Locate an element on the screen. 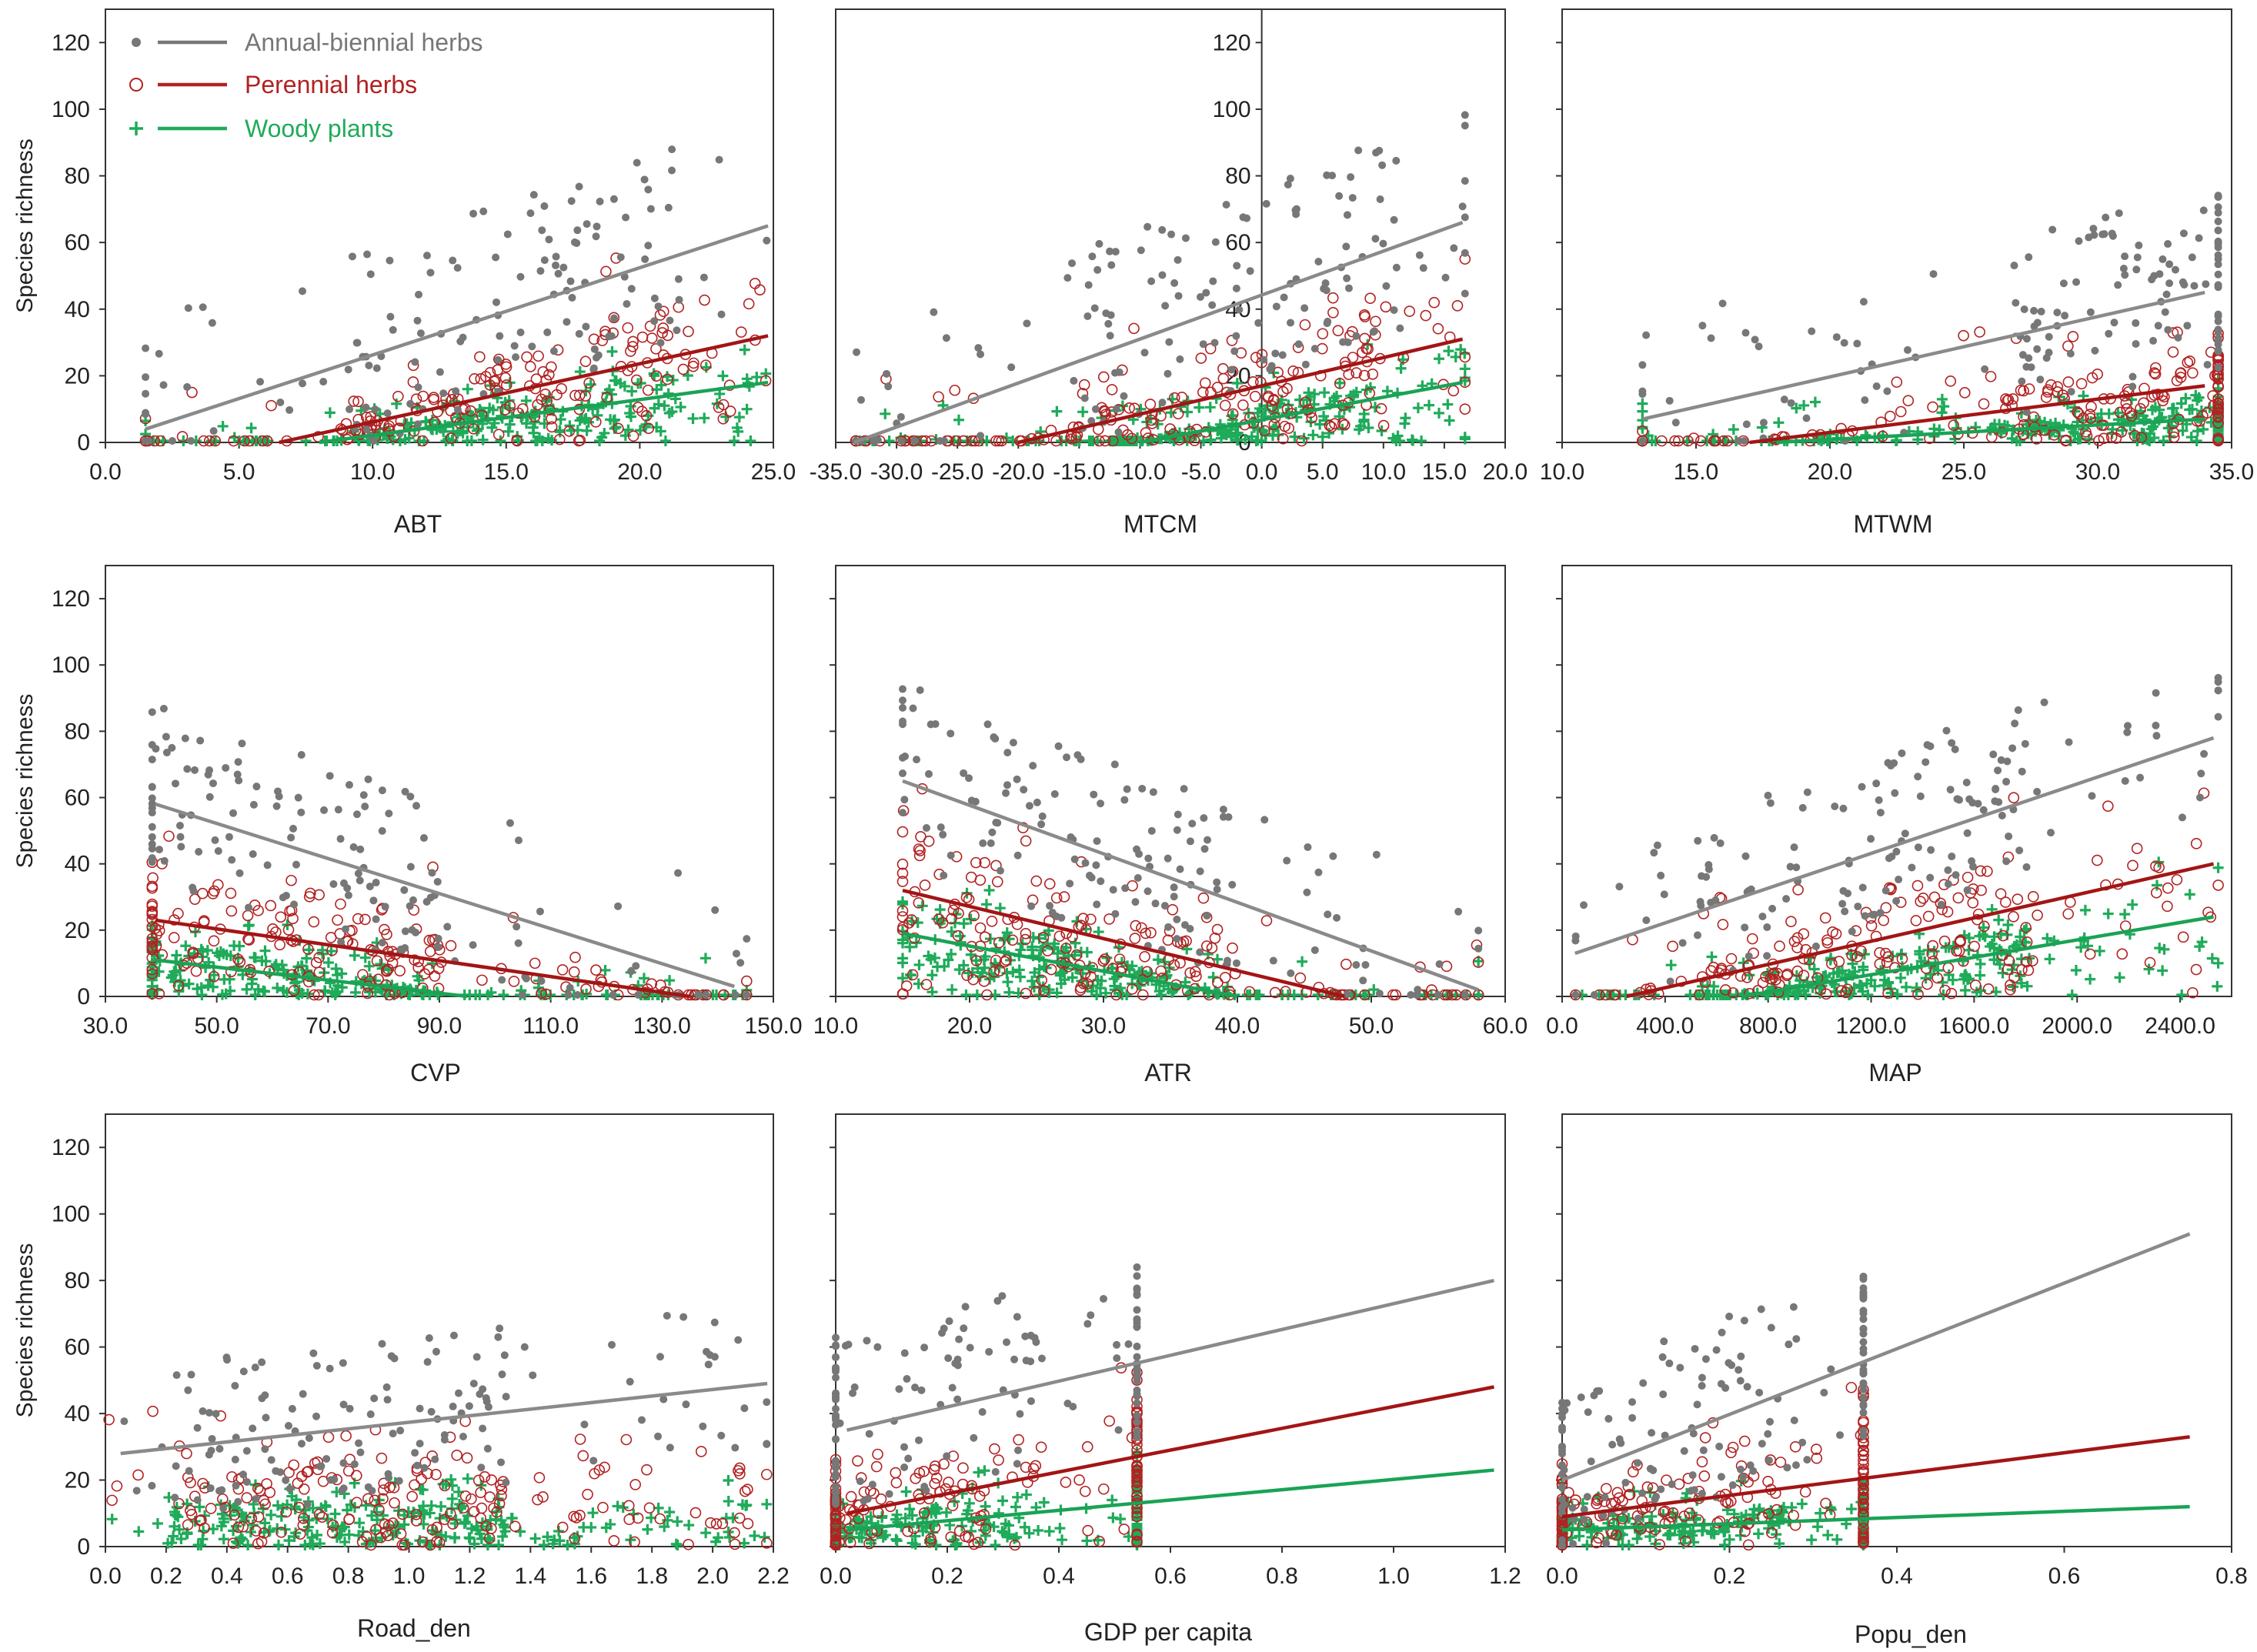 The image size is (2257, 1652). y-axis-title: Species richness is located at coordinates (25, 226).